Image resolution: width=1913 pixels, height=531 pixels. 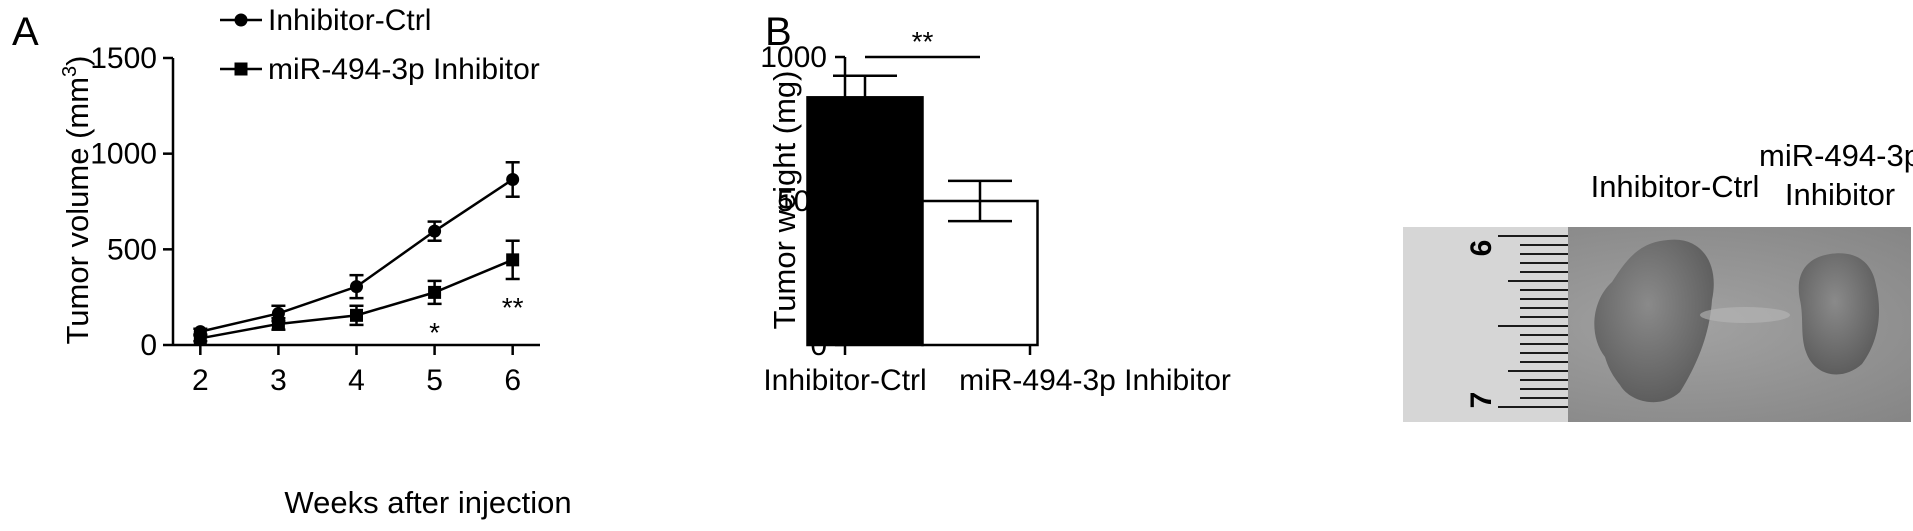 I want to click on photo-label-inhibitor-line2: Inhibitor, so click(x=1840, y=194).